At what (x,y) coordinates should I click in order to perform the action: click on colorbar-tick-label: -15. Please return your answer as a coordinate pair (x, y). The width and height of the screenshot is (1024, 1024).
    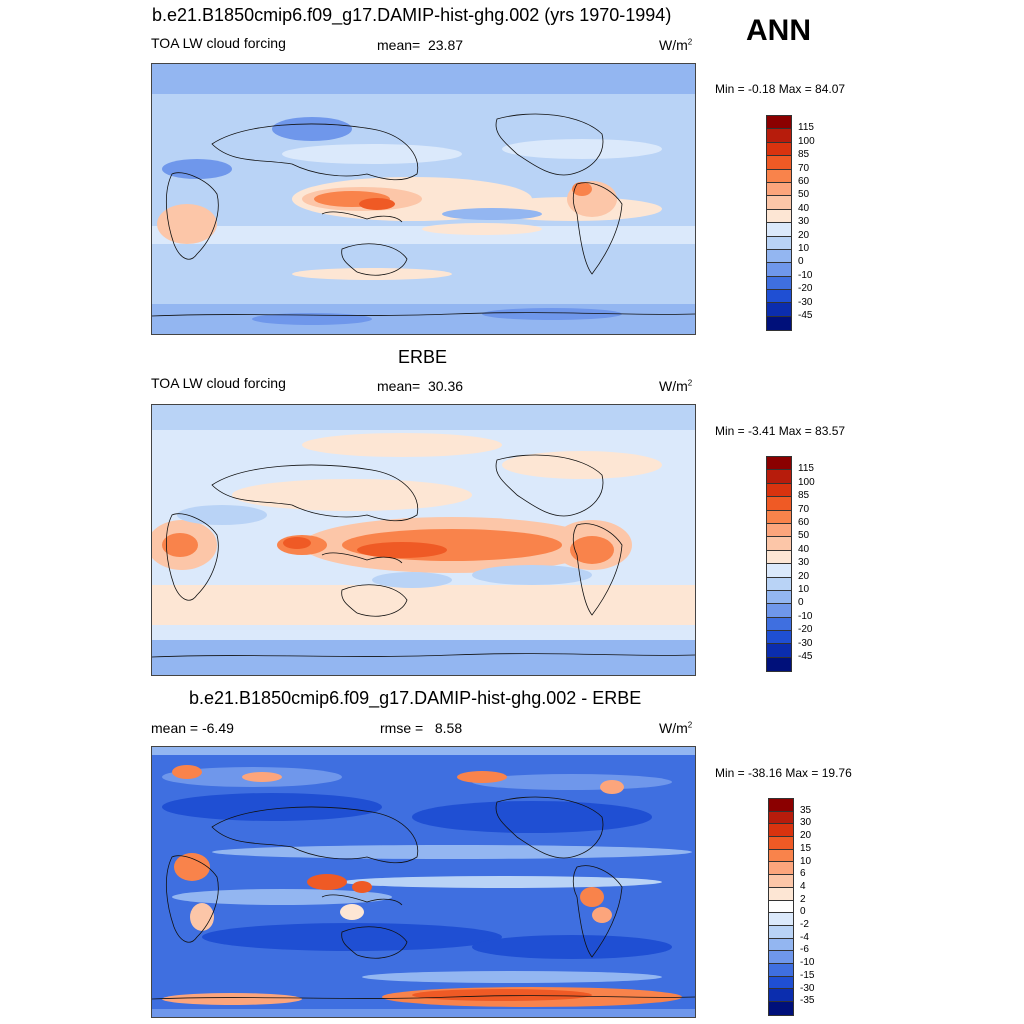
    Looking at the image, I should click on (807, 975).